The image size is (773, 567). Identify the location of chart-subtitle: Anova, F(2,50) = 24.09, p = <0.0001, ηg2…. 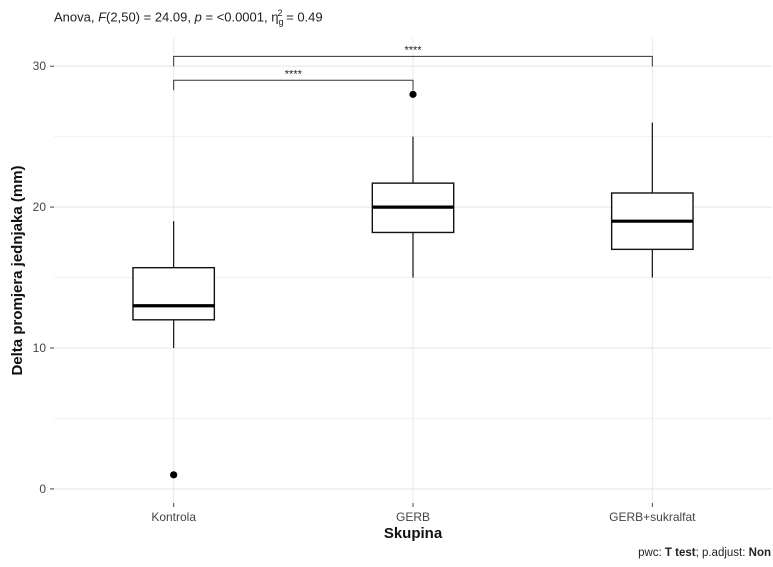
(188, 17).